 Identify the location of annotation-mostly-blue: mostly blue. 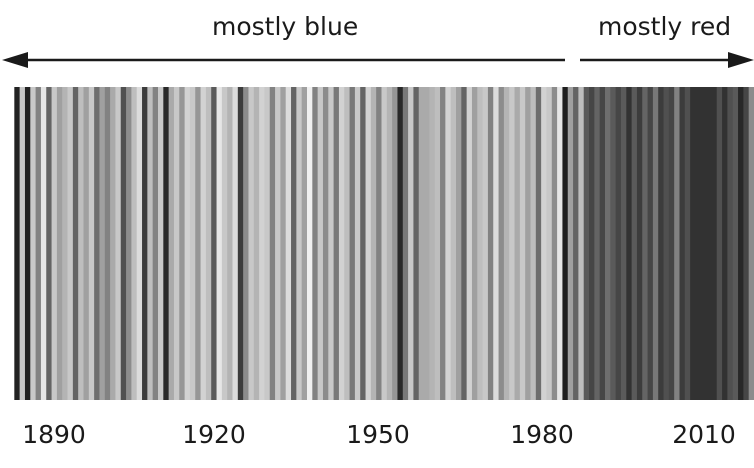
(285, 26).